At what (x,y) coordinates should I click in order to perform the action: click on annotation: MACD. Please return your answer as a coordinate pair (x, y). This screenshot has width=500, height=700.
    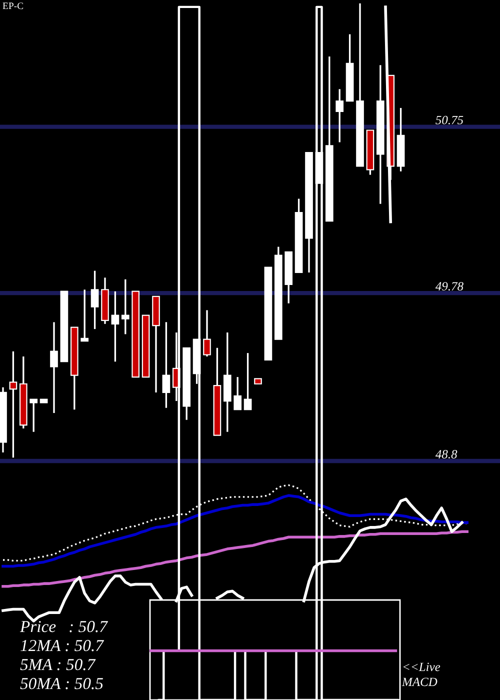
    Looking at the image, I should click on (420, 682).